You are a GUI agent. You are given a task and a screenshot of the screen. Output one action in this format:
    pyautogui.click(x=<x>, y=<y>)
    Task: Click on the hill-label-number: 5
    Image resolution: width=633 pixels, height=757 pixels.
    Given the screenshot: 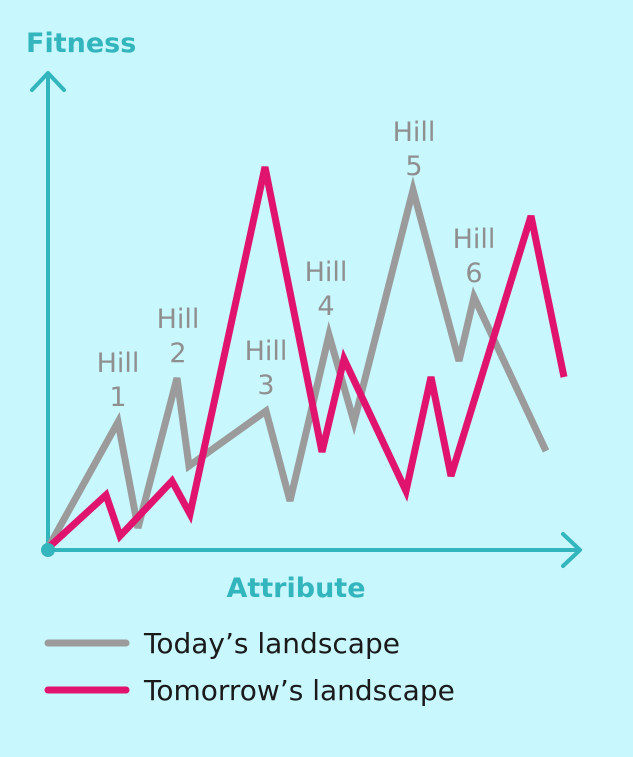 What is the action you would take?
    pyautogui.click(x=413, y=166)
    